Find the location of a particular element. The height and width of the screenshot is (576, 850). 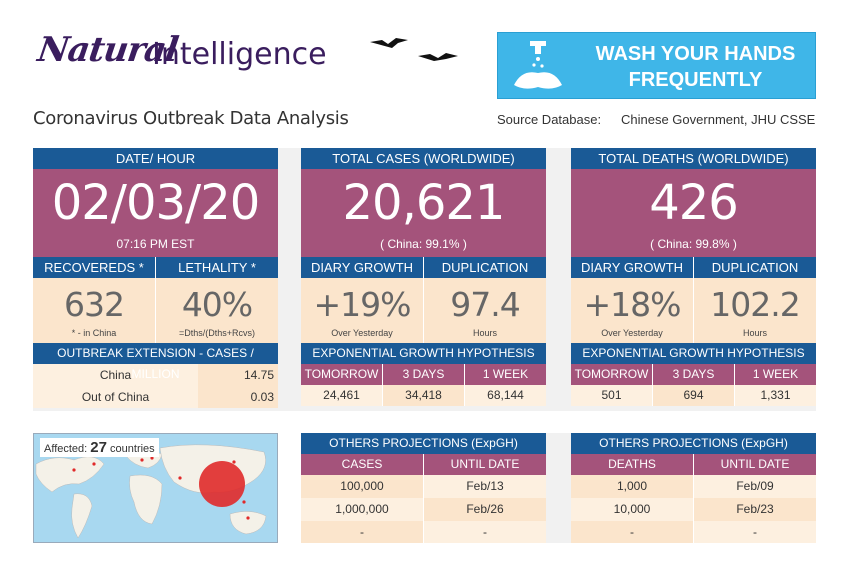

table-row: Out of China 0.03 is located at coordinates (155, 397).